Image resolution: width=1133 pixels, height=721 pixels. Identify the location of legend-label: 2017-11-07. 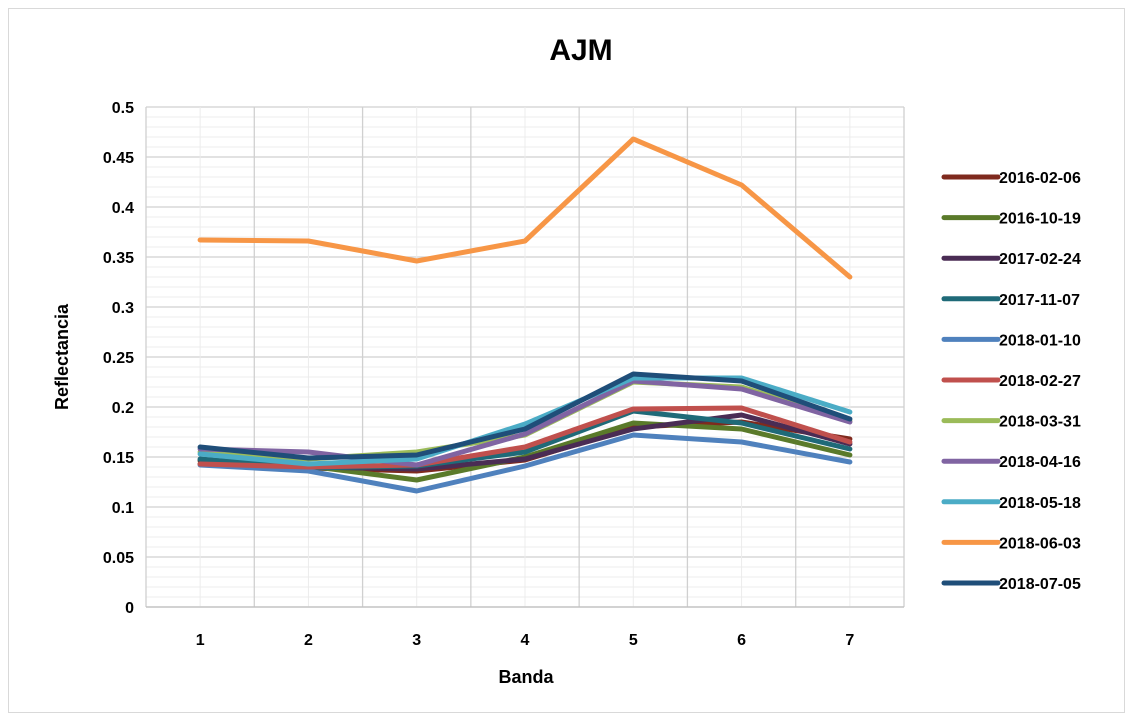
(1039, 300).